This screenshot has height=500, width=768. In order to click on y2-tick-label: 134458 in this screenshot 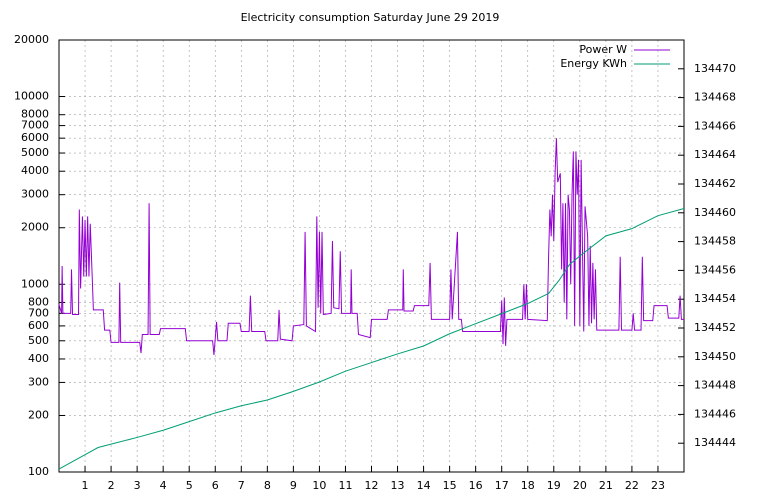, I will do `click(715, 241)`.